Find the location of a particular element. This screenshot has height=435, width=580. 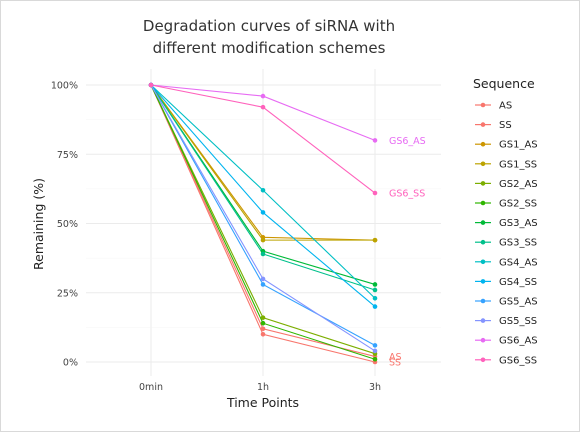

legend-key-point-gs4-as is located at coordinates (483, 262).